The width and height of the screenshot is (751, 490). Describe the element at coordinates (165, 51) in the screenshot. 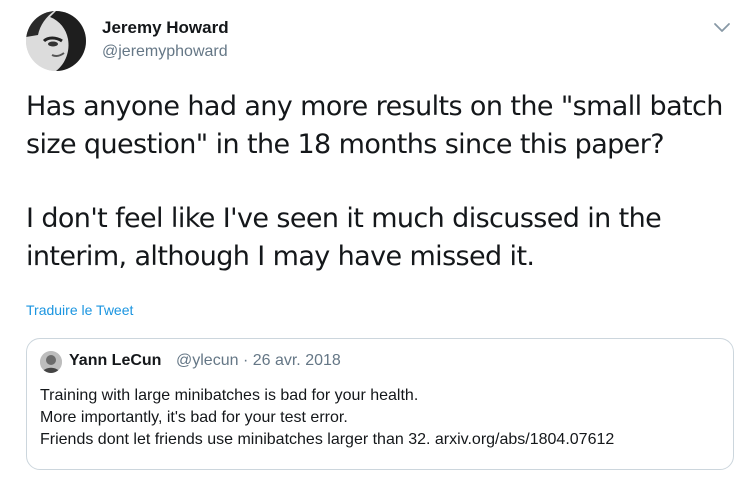

I see `author-handle: @jeremyphoward` at that location.